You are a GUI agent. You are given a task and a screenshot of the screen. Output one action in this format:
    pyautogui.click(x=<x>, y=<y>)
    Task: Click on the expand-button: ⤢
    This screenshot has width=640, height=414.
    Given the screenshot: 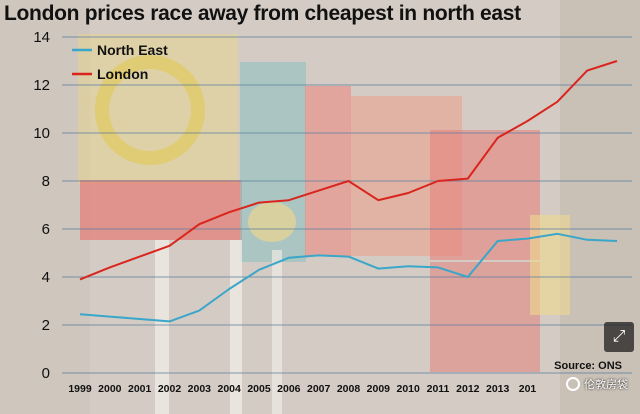 What is the action you would take?
    pyautogui.click(x=619, y=337)
    